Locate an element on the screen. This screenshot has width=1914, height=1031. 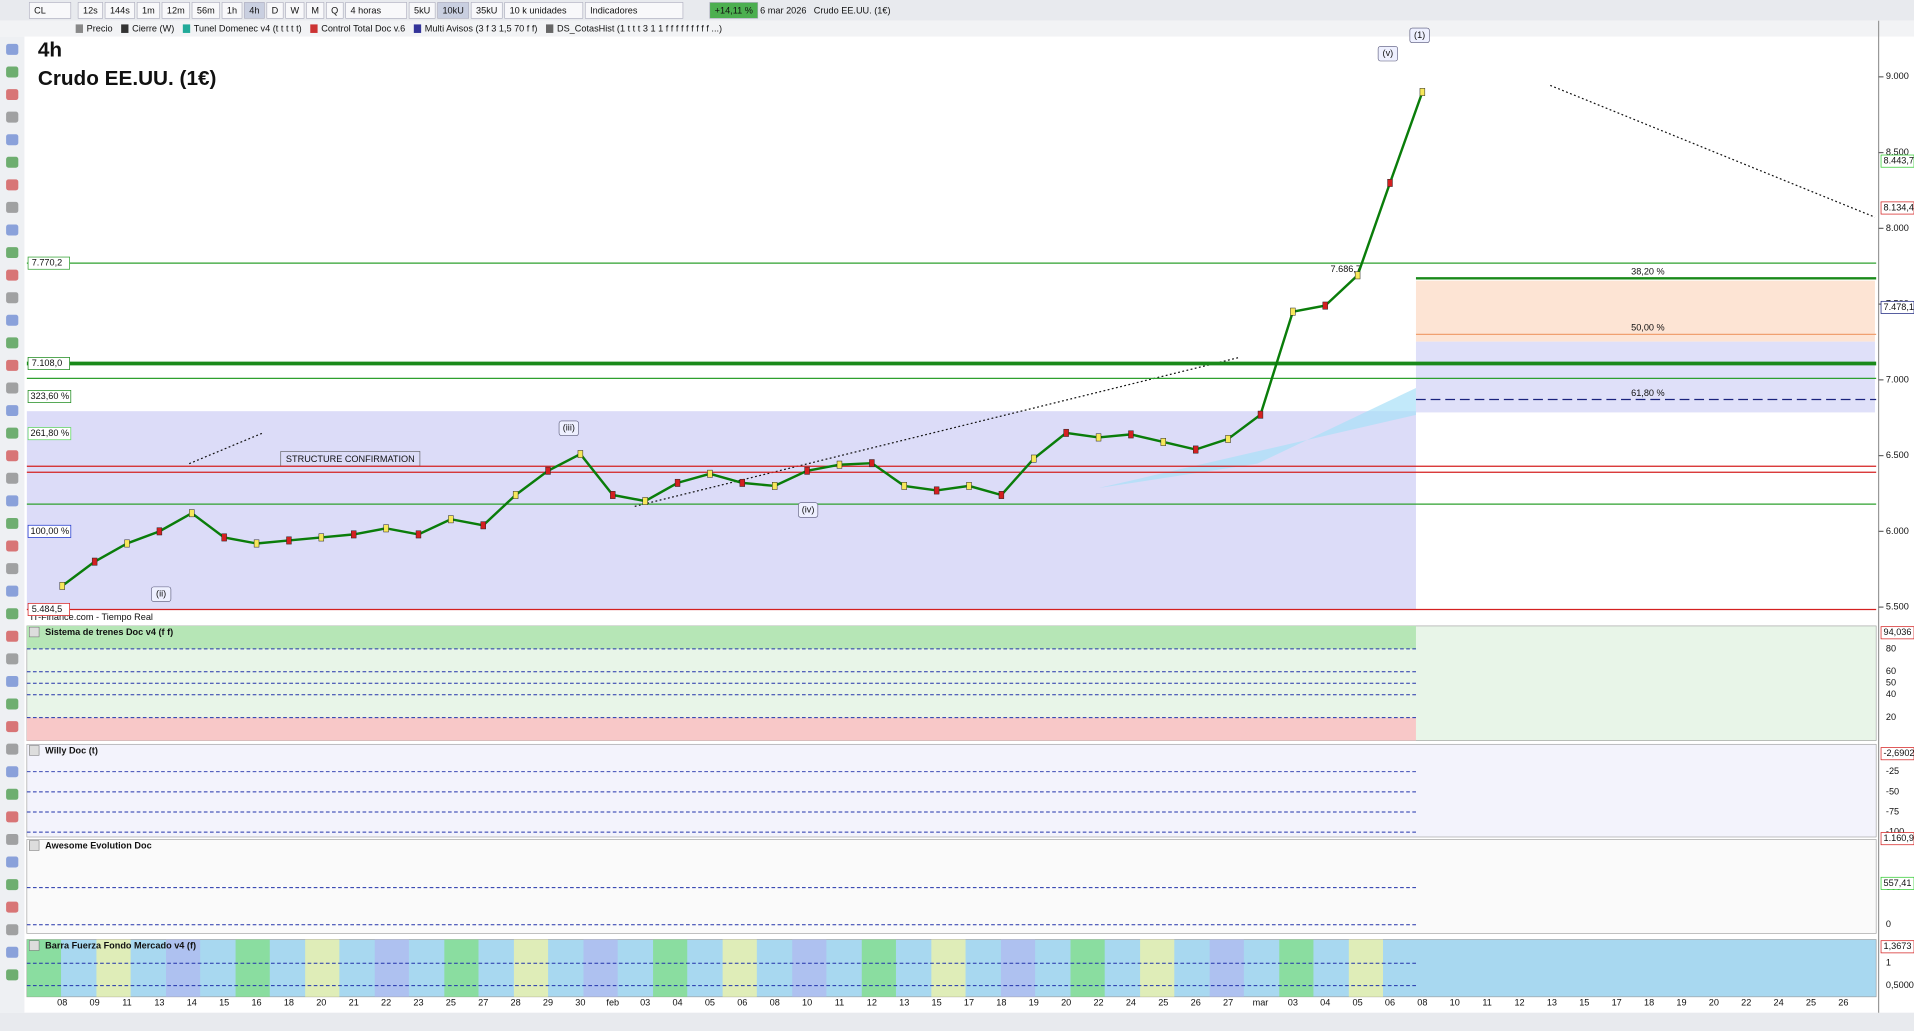
legend-item: Multi Avisos (3 f 3 1,5 70 f f) is located at coordinates (481, 29).